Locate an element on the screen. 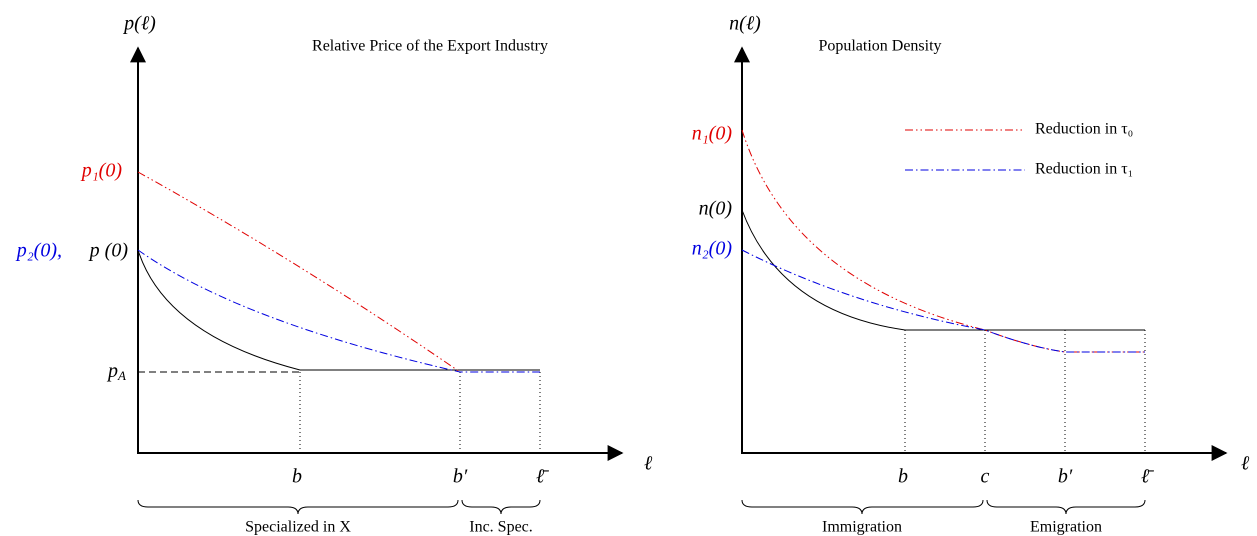 This screenshot has height=536, width=1257. n2-label: n₂(0) is located at coordinates (712, 249).